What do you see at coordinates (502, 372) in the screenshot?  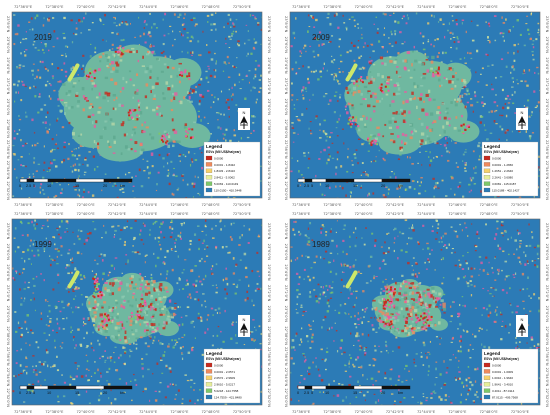 I see `legend-entry-label: 0.0001 - 1.0009` at bounding box center [502, 372].